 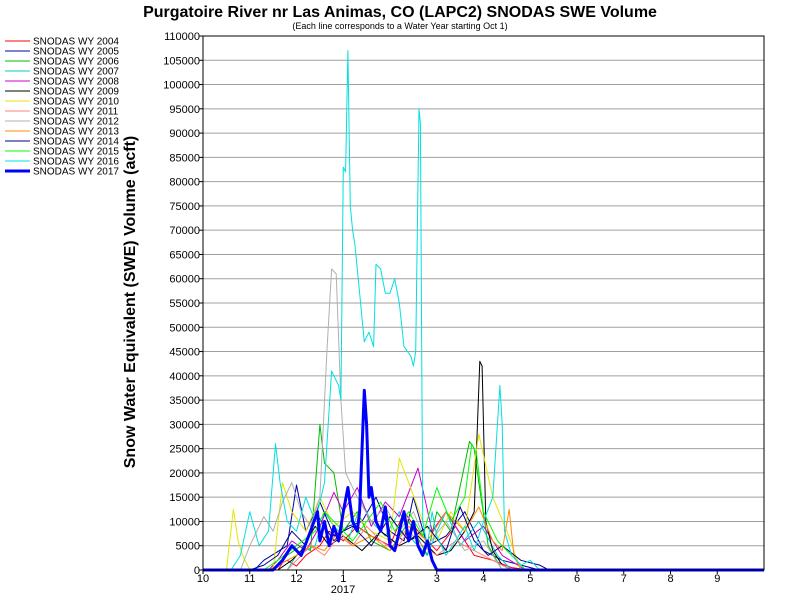 What do you see at coordinates (181, 86) in the screenshot?
I see `y-tick-label: 100000` at bounding box center [181, 86].